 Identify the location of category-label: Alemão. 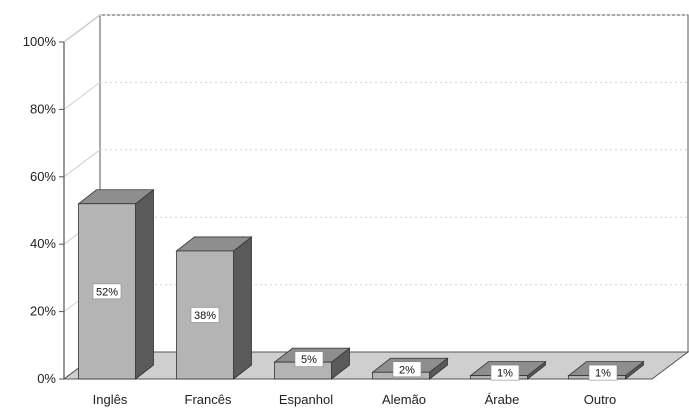
(404, 399).